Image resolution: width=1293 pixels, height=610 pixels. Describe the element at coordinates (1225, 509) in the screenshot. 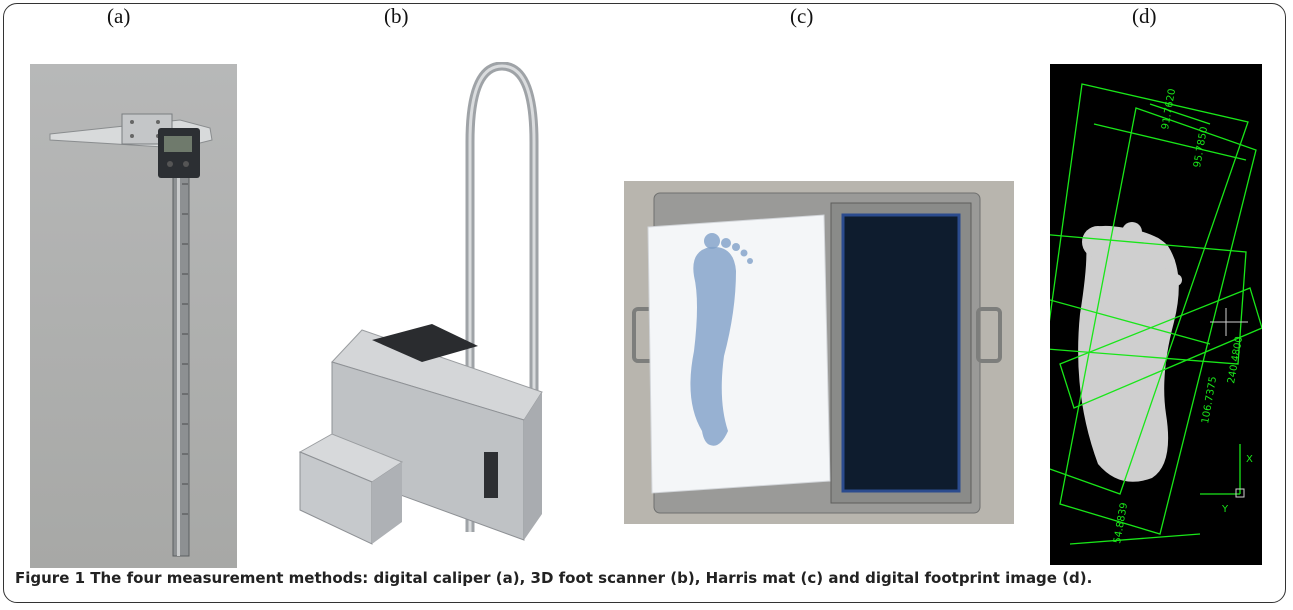

I see `axis-label-y: Y` at that location.